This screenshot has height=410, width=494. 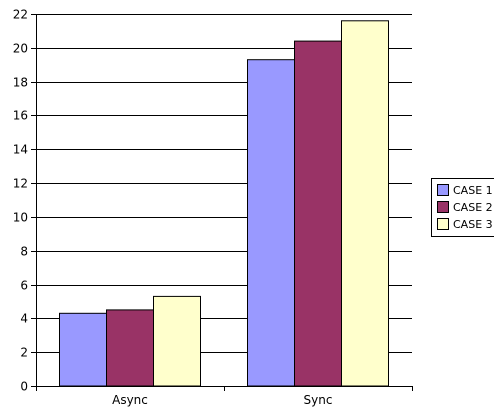 I want to click on x-category-label: Sync, so click(x=318, y=400).